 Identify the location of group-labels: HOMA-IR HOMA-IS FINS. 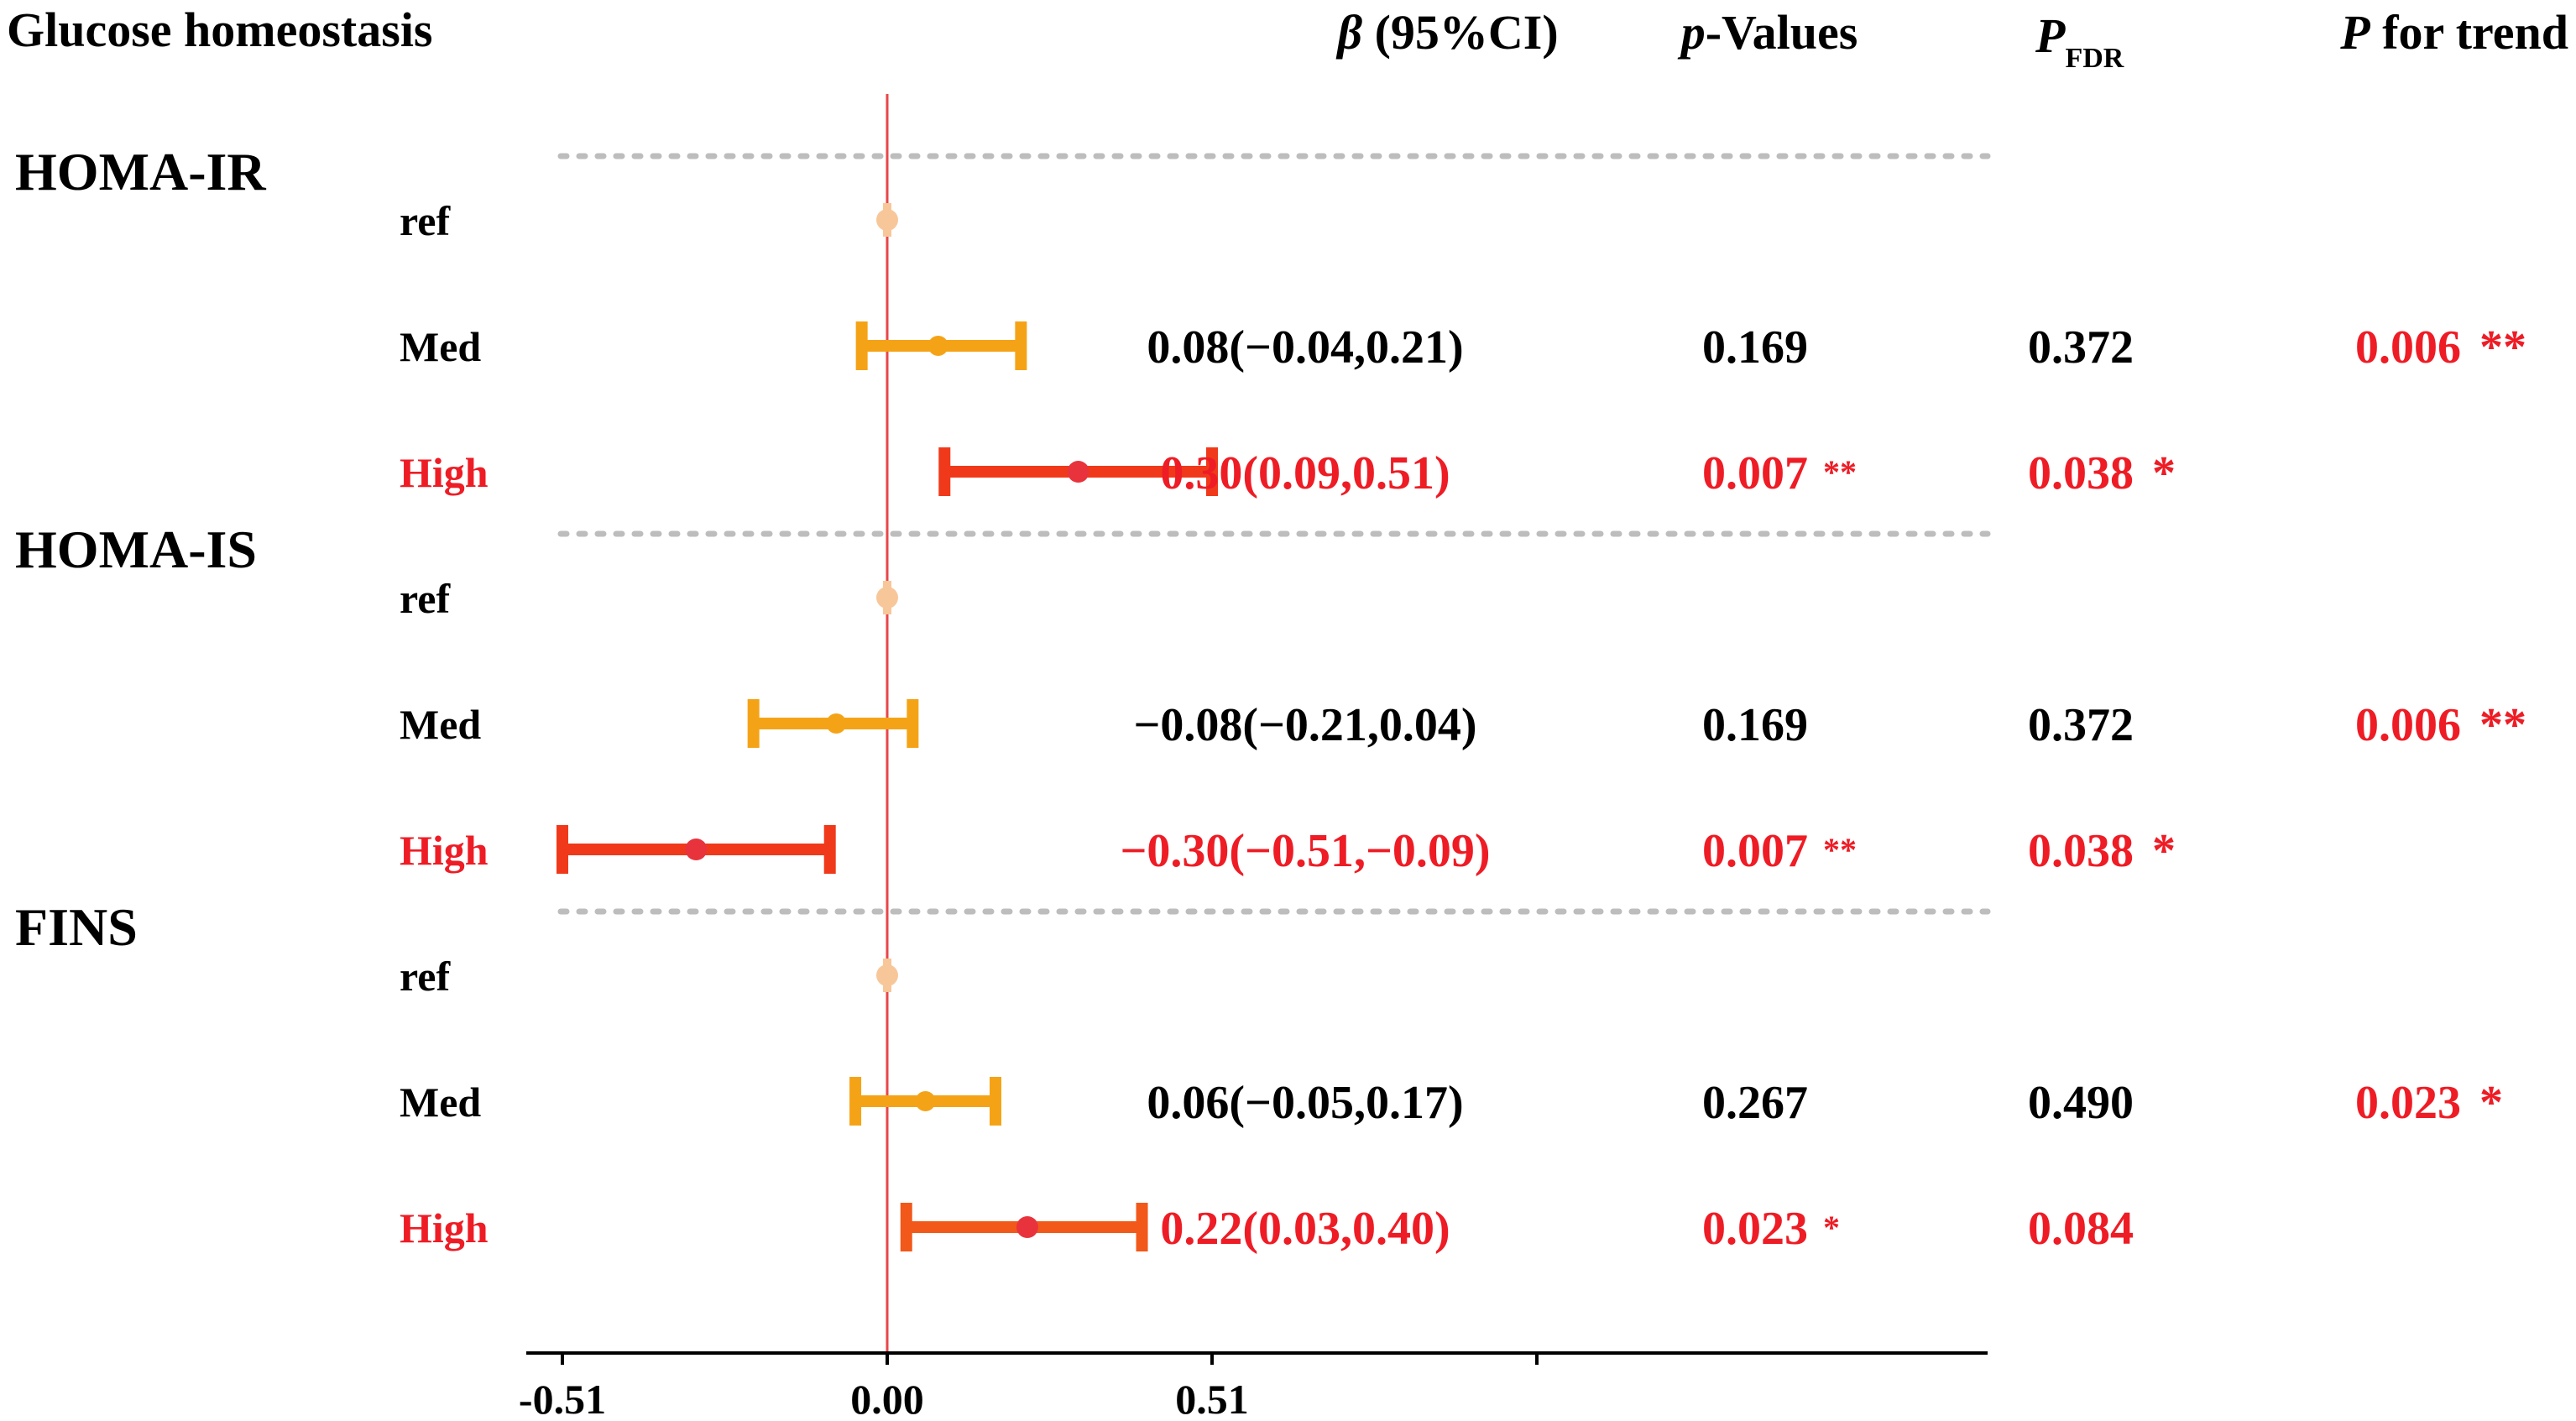
(140, 549).